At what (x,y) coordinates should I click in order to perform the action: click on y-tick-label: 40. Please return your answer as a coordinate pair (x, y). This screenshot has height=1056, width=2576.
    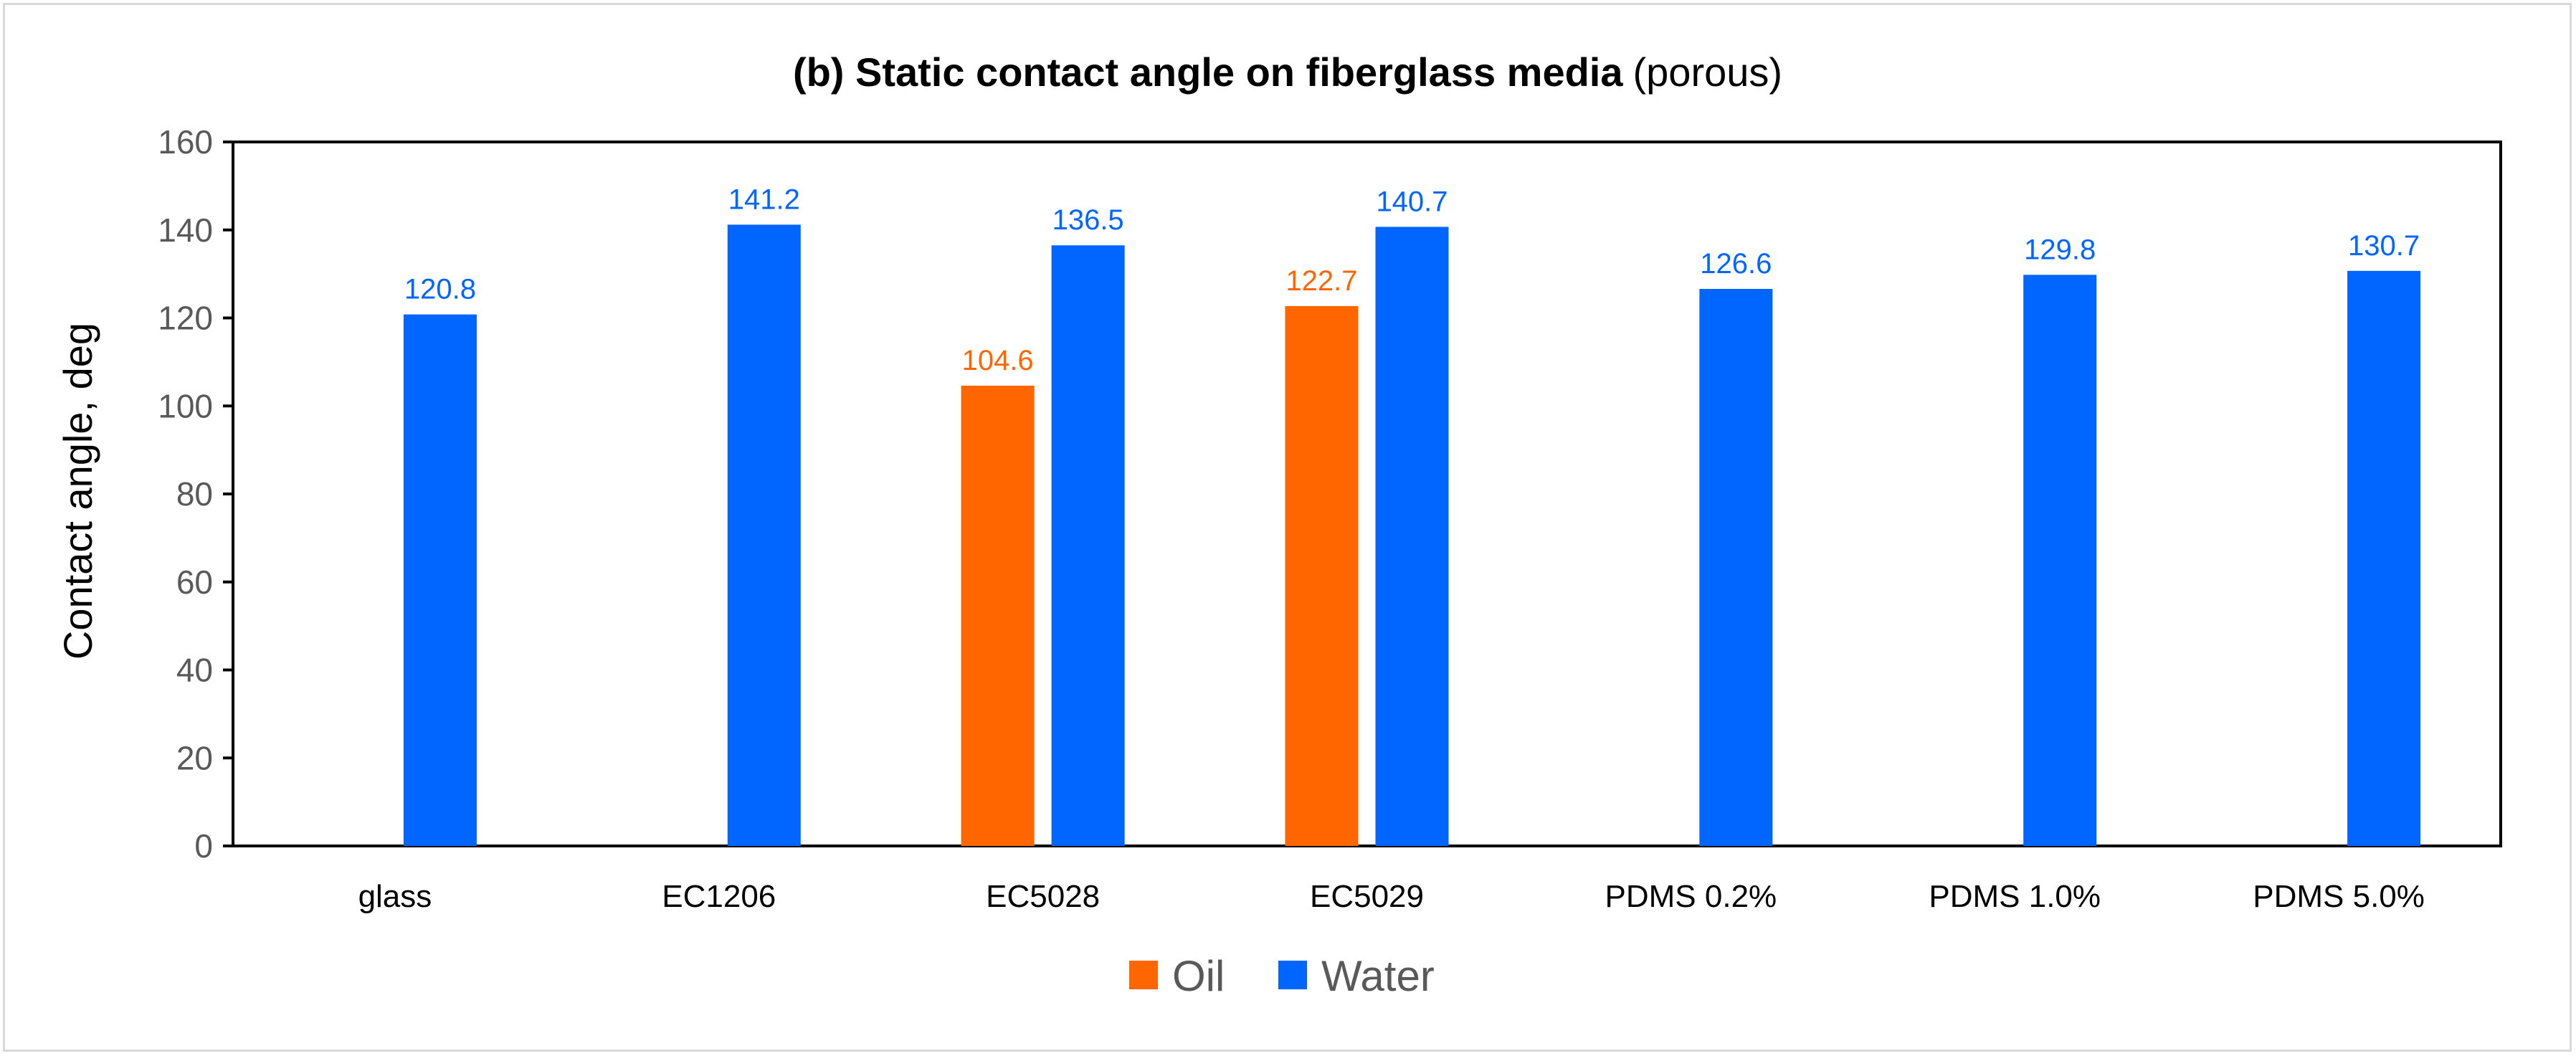
    Looking at the image, I should click on (194, 670).